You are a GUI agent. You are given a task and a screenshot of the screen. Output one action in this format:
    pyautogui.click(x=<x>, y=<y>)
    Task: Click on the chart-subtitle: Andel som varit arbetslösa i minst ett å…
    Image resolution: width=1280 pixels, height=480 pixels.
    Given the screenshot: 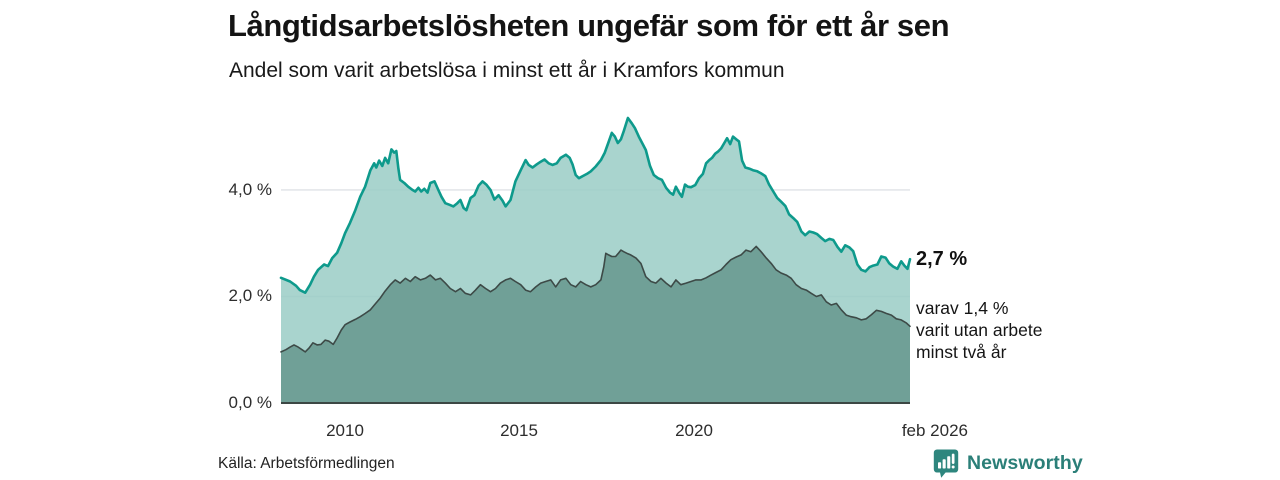 What is the action you would take?
    pyautogui.click(x=507, y=70)
    